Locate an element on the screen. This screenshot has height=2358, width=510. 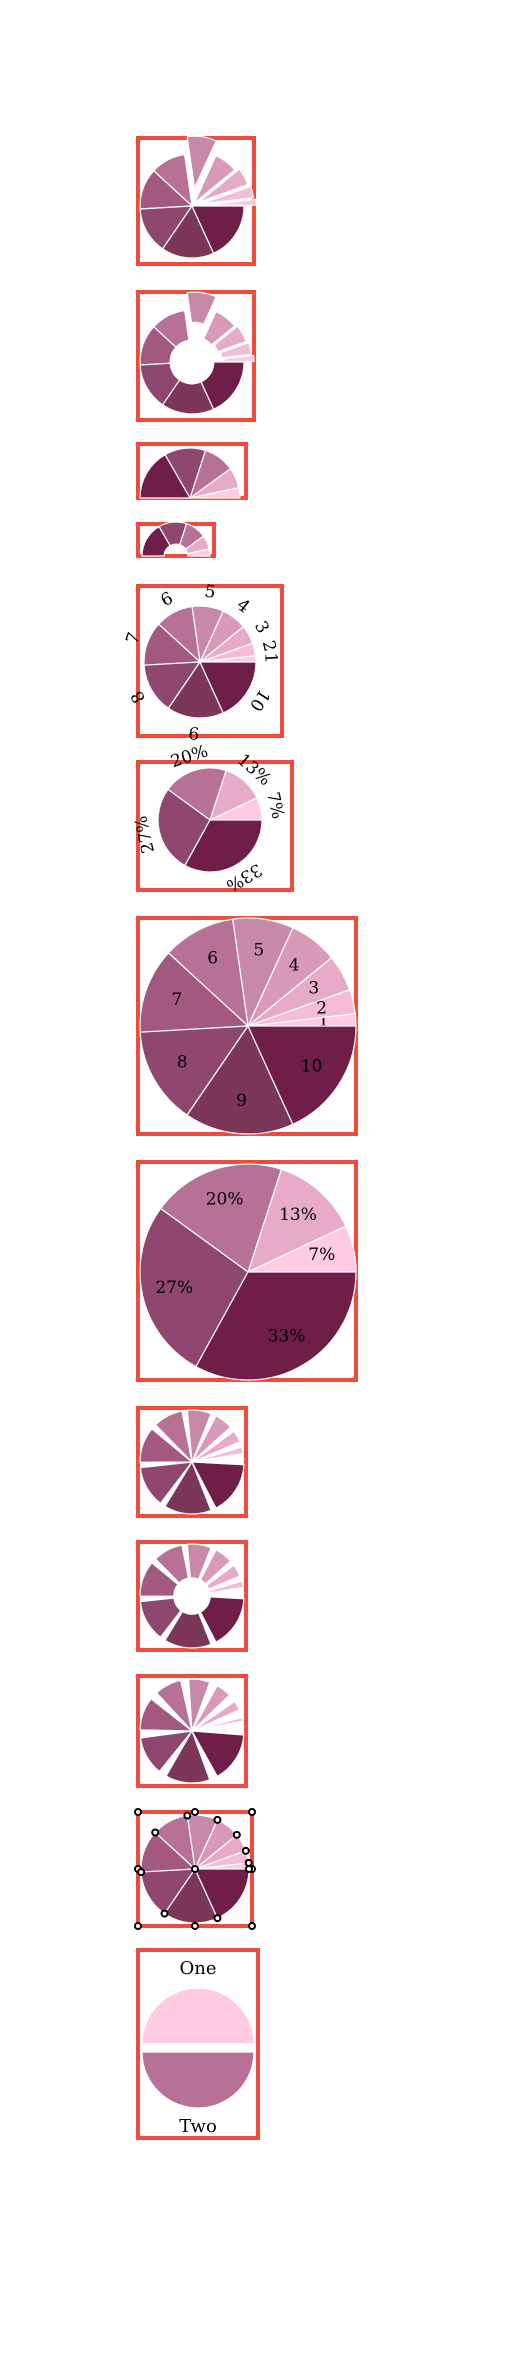
pie-chart-half-small is located at coordinates (176, 539).